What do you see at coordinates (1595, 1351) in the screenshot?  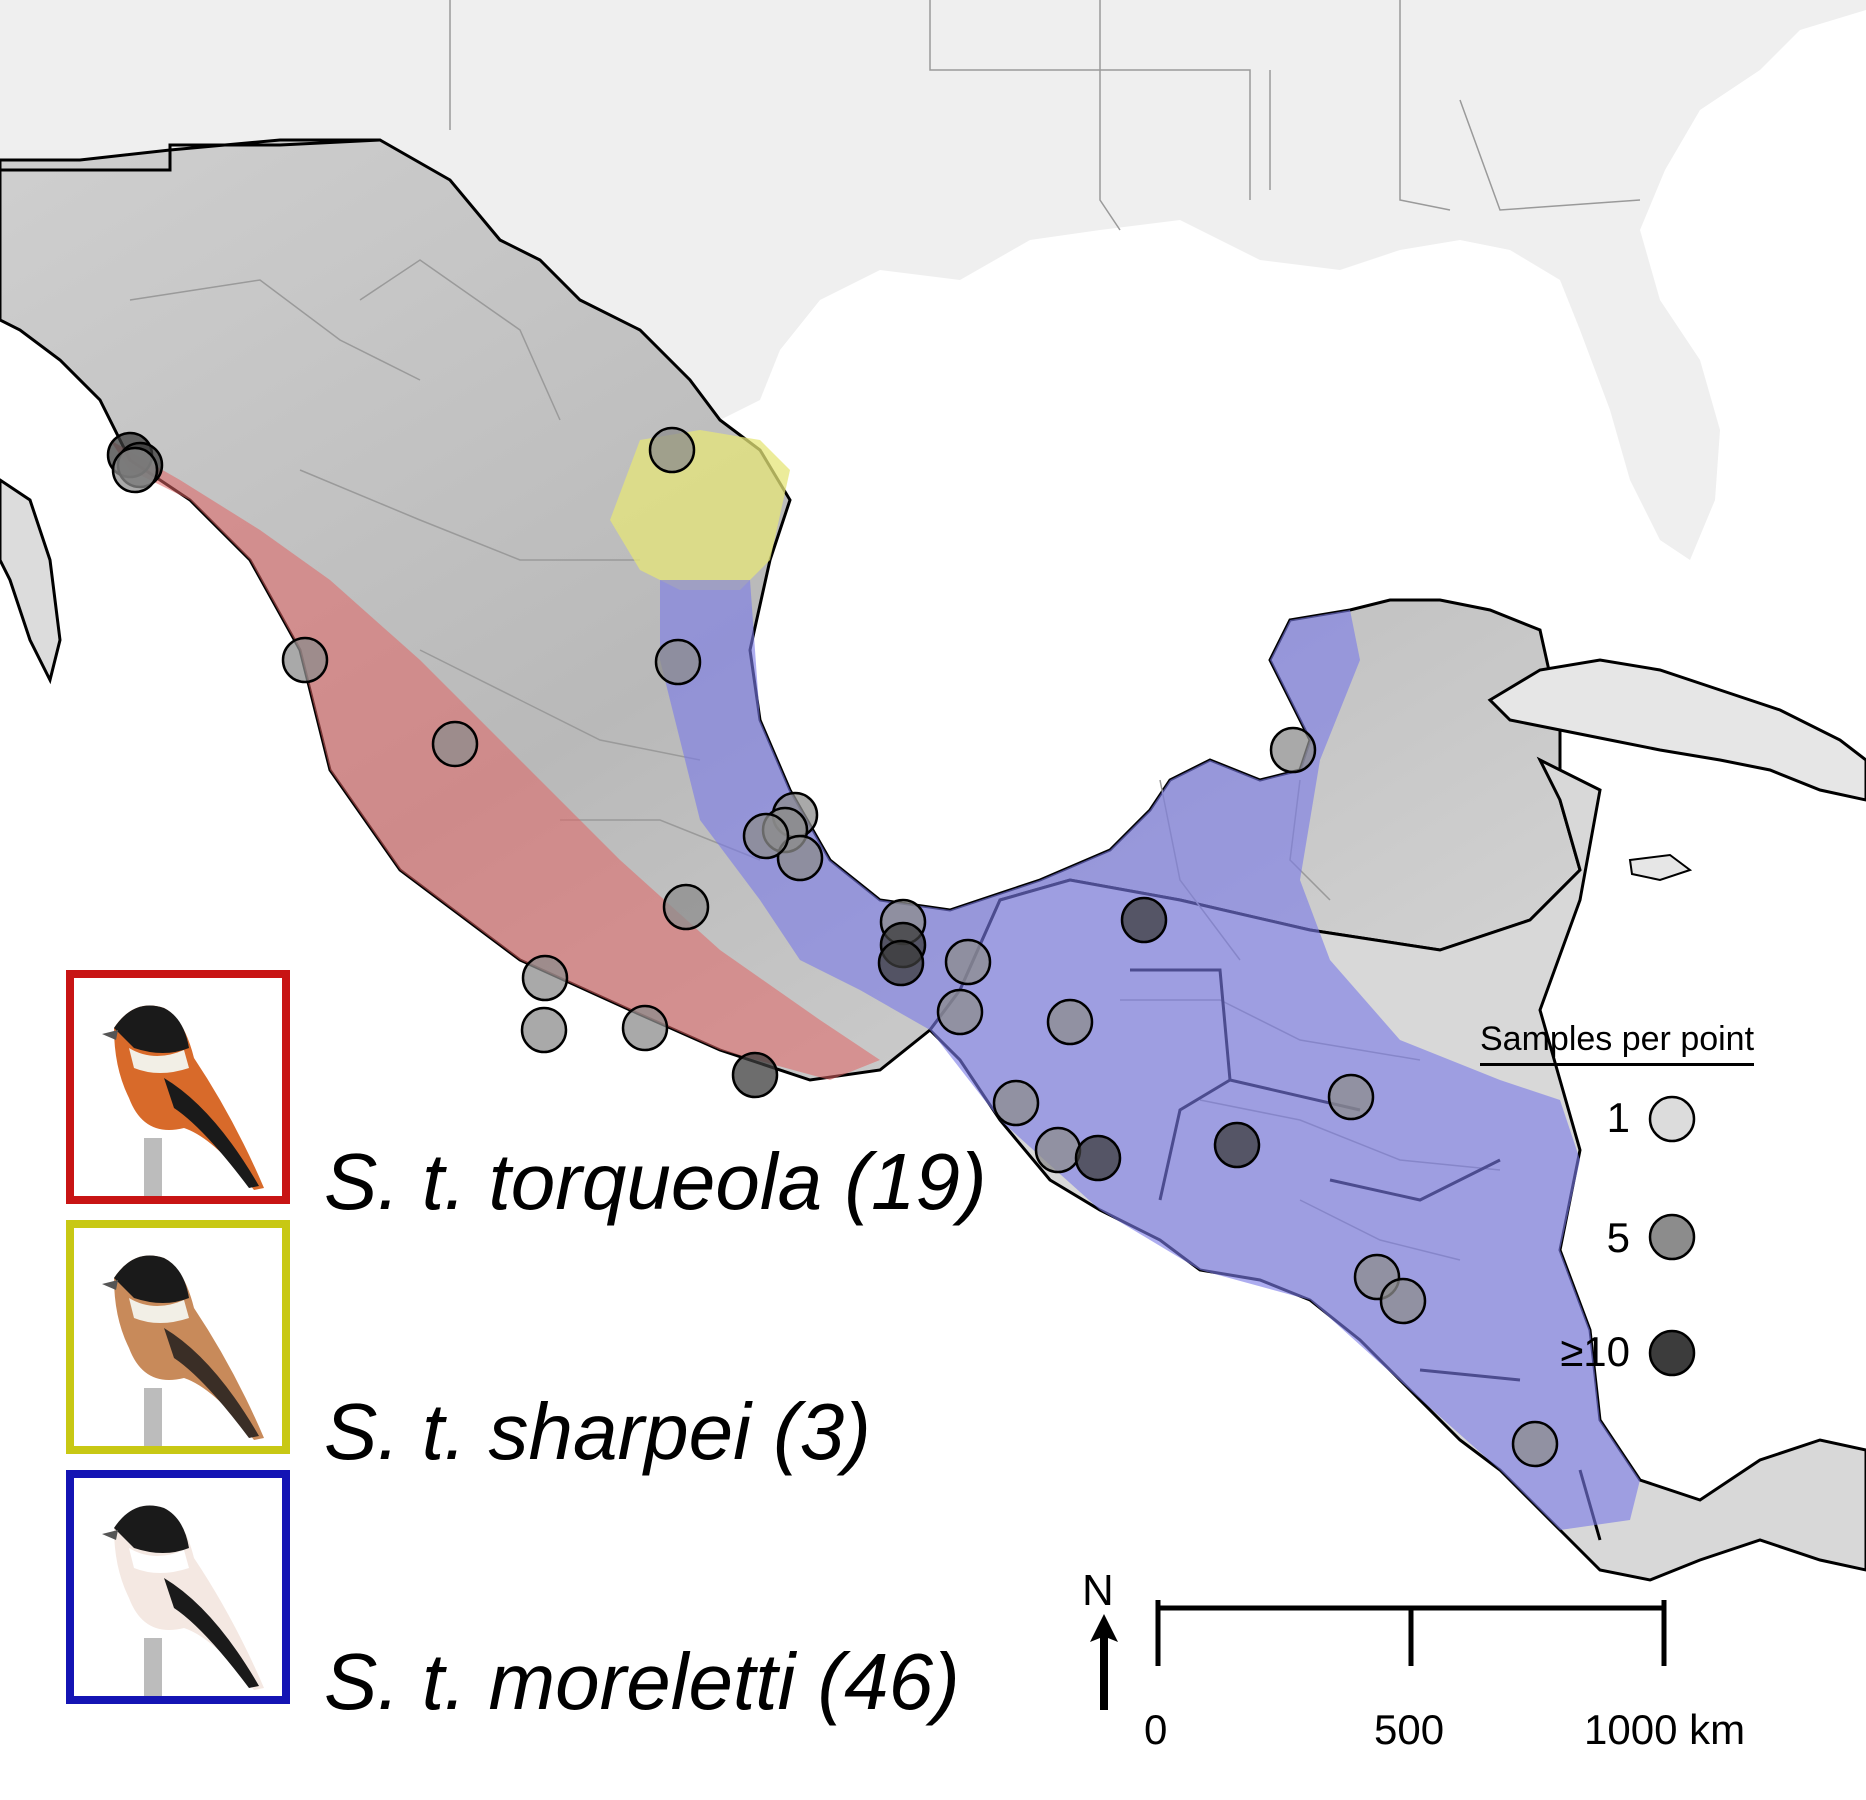 I see `samples-label-10: ≥10` at bounding box center [1595, 1351].